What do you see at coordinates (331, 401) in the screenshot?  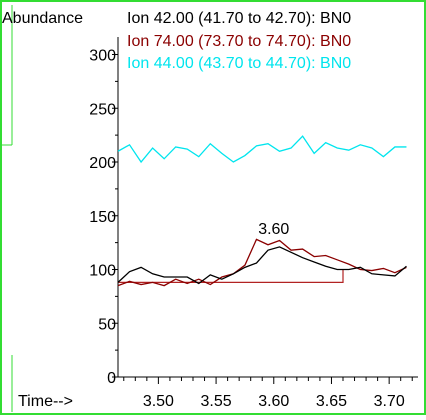 I see `x-tick-label-3: 3.65` at bounding box center [331, 401].